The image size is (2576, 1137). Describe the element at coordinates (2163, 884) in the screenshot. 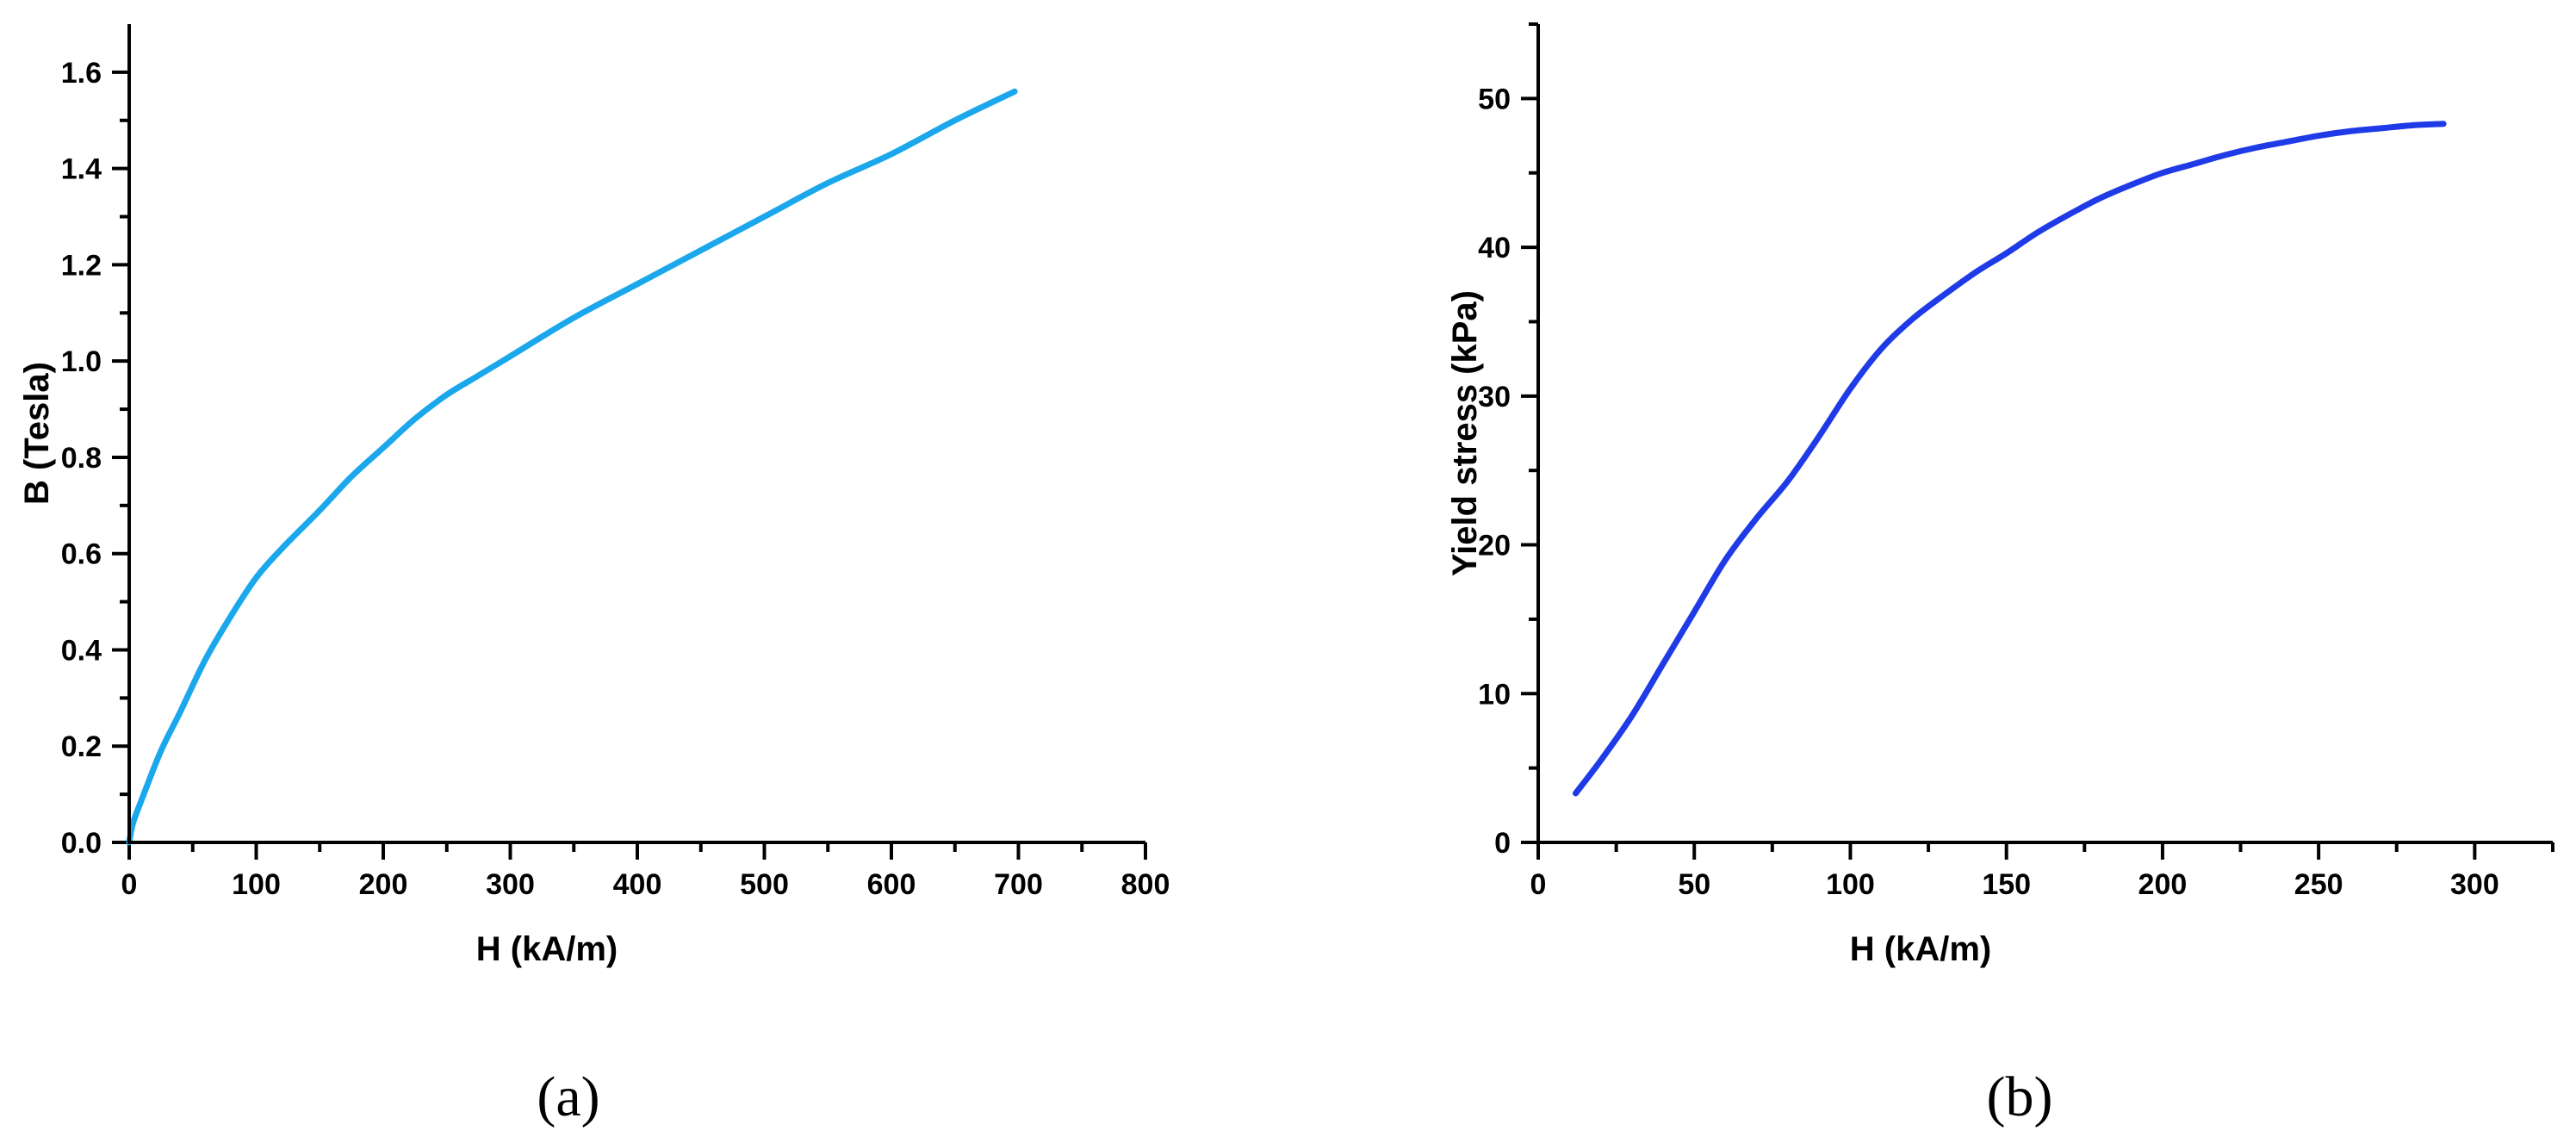

I see `b-x-tick-label: 200` at that location.